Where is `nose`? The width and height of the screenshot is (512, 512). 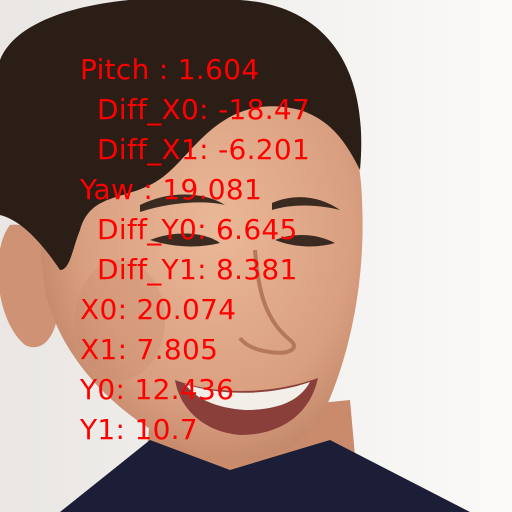 nose is located at coordinates (267, 302).